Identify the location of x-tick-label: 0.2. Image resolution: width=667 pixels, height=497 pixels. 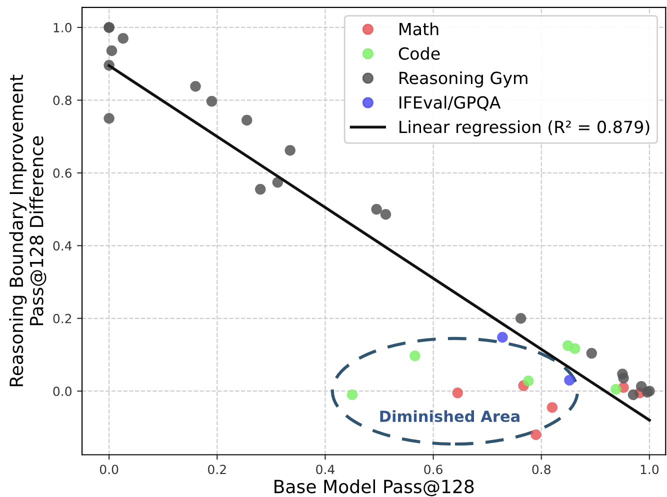
(217, 469).